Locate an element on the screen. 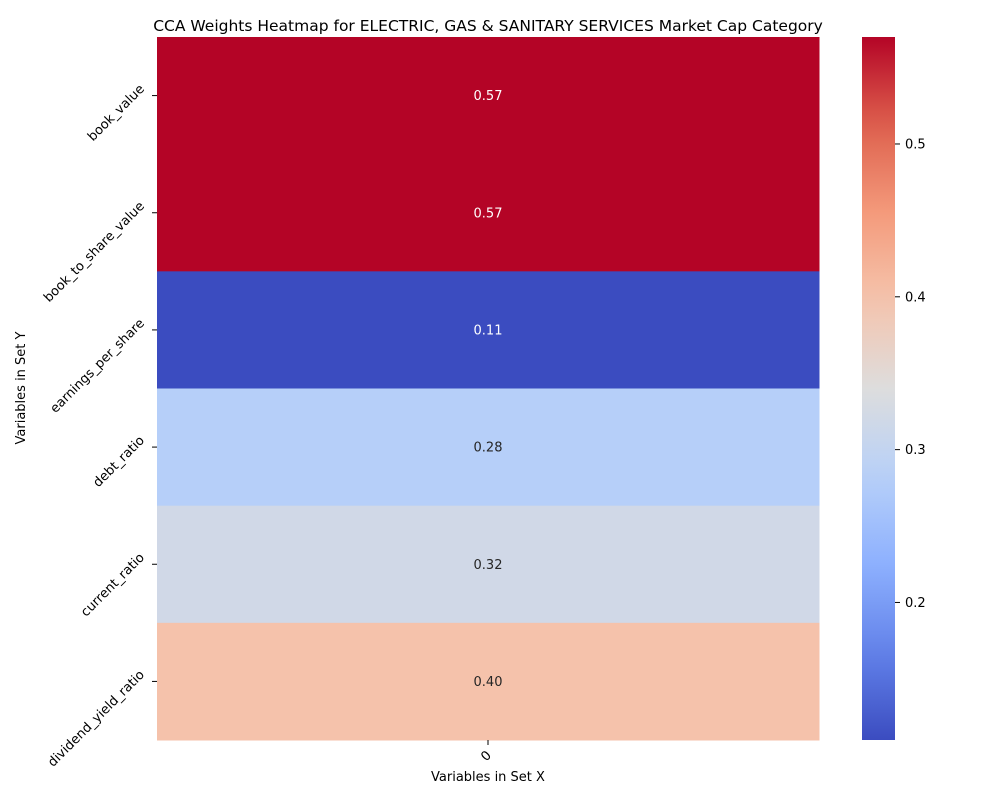 Image resolution: width=1000 pixels, height=800 pixels. heatmap-cell-current-ratio is located at coordinates (488, 564).